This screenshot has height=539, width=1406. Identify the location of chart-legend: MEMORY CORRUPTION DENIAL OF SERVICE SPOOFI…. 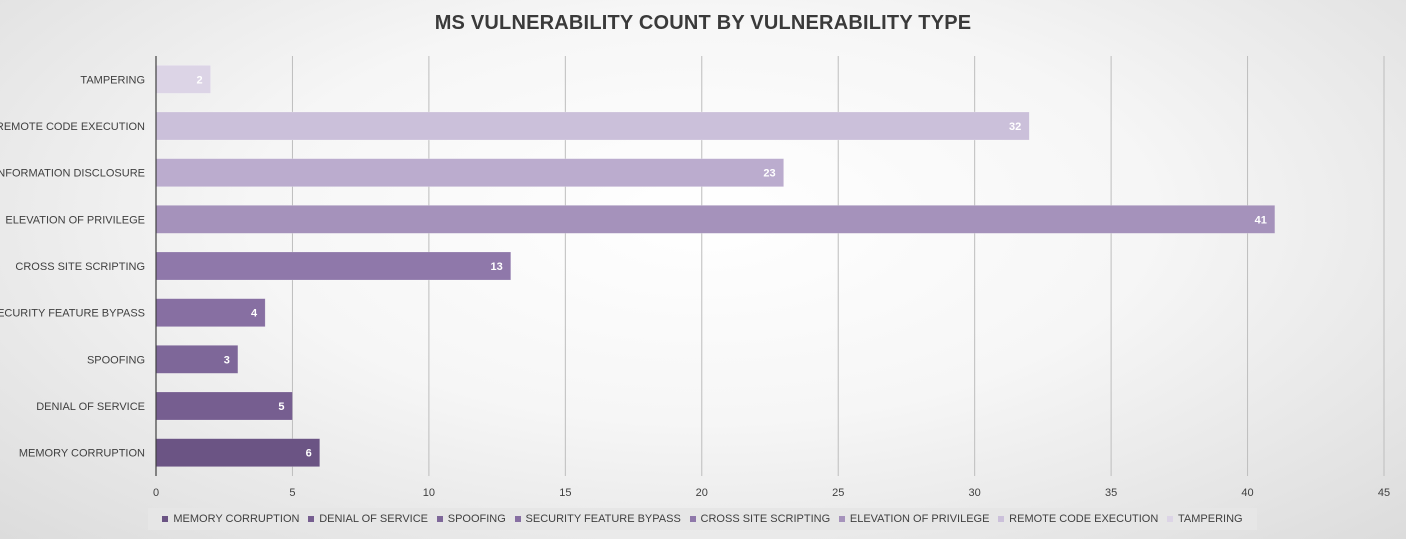
(702, 519).